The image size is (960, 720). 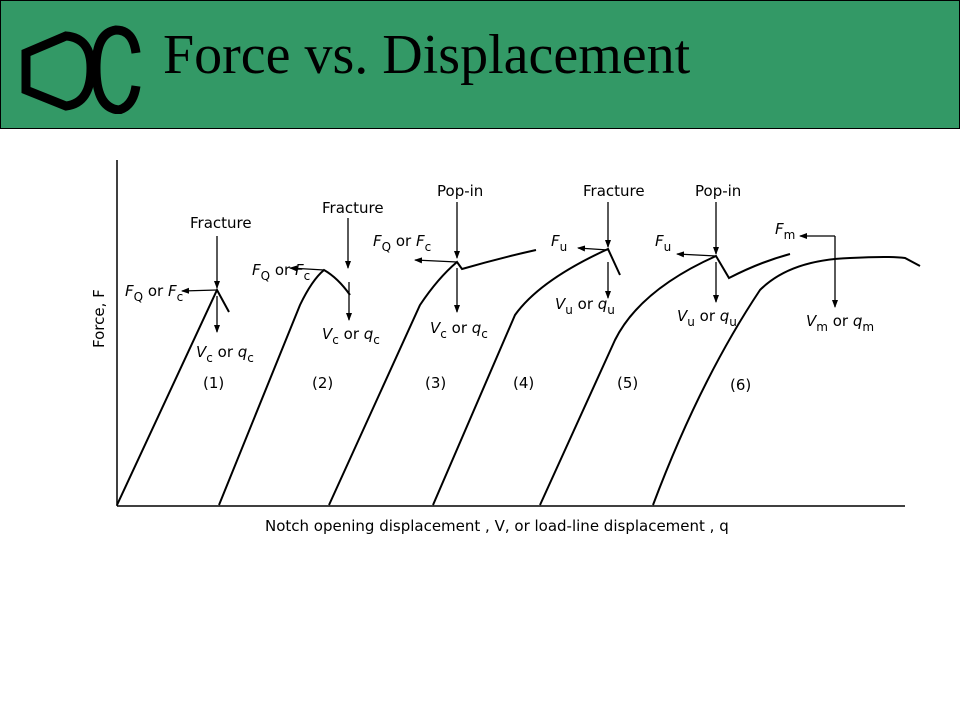 I want to click on y-axis-label: Force, F, so click(x=99, y=318).